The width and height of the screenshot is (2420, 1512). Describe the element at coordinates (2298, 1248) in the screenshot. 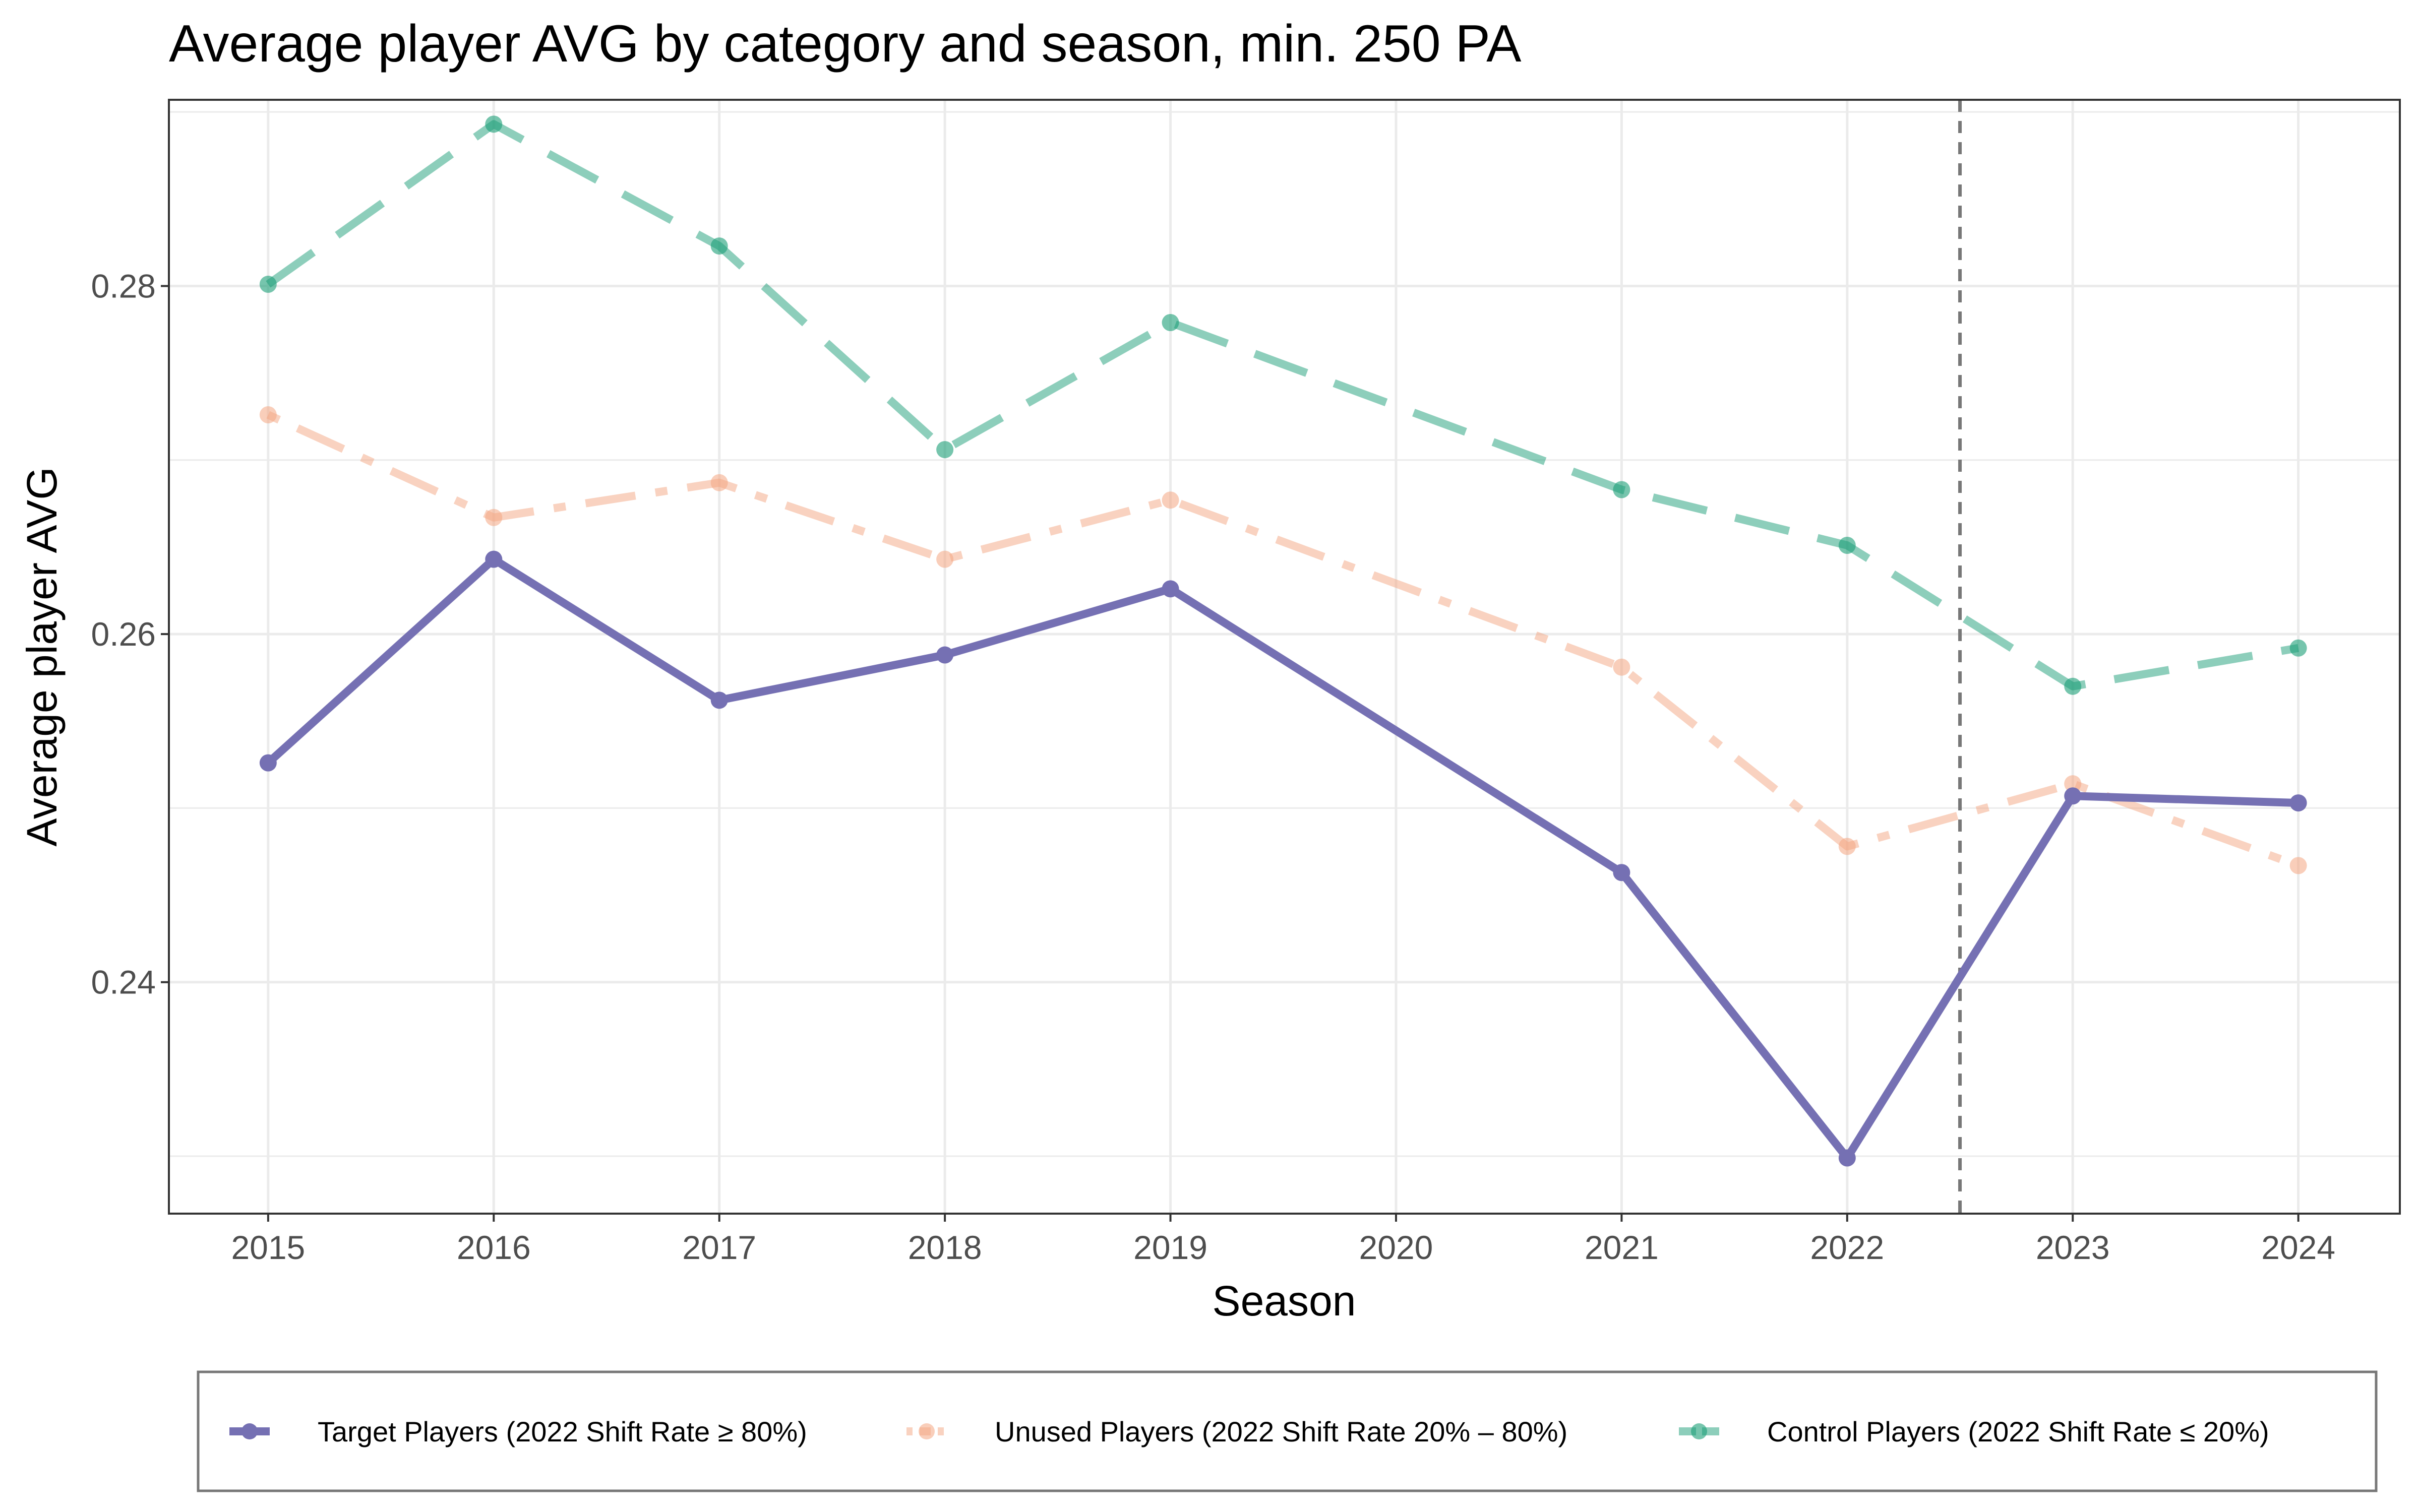

I see `x-tick-label: 2024` at that location.